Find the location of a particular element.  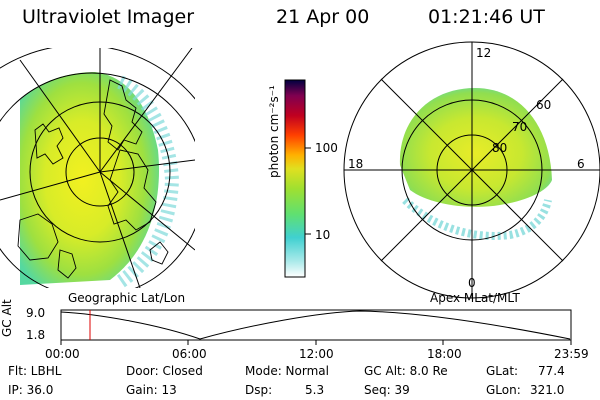

gc-alt-readout: GC Alt: 8.0 Re is located at coordinates (406, 371).